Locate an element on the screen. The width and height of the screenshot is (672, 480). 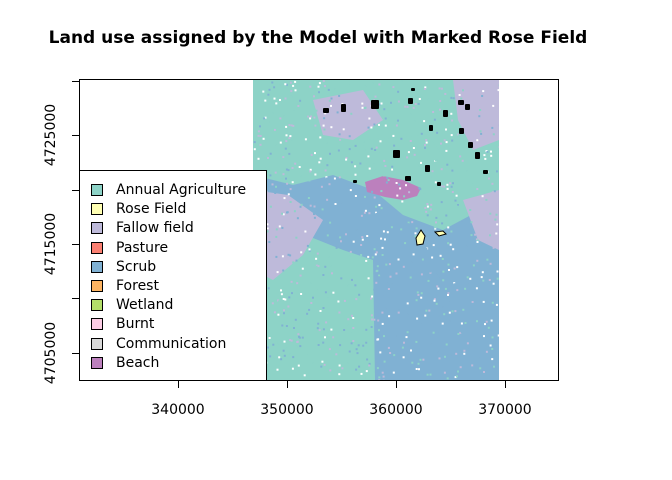
x-tick-mark is located at coordinates (505, 384).